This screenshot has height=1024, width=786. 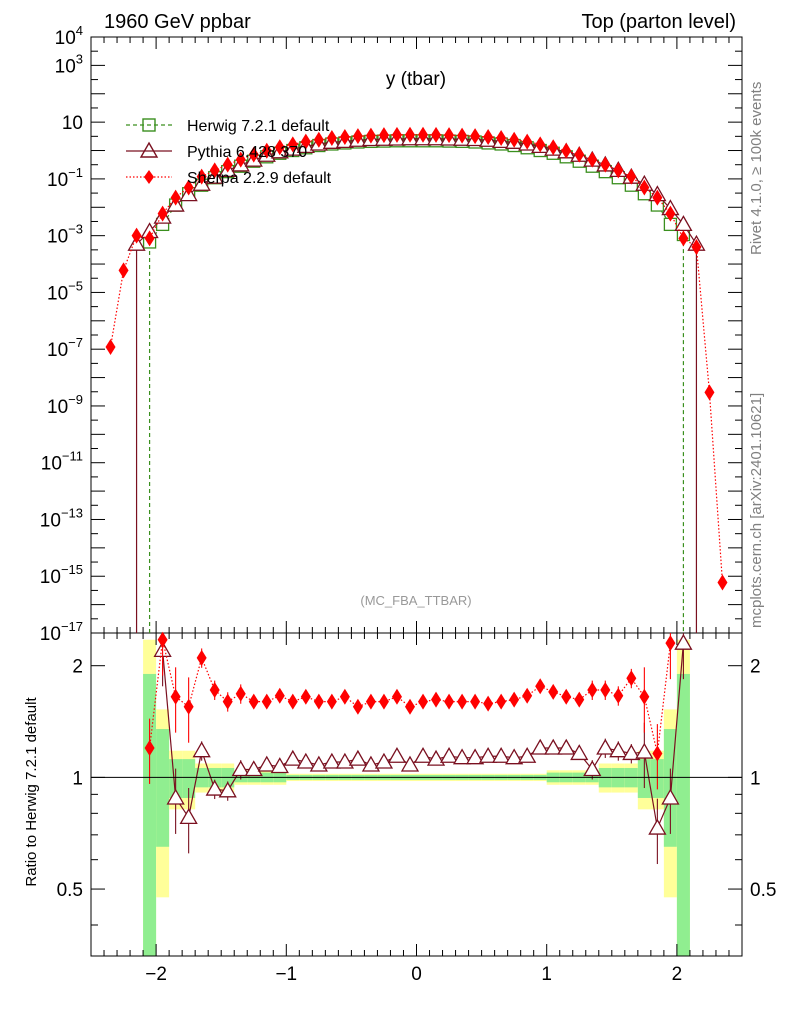 I want to click on y-tick-label: 10⁻⁵, so click(x=65, y=291).